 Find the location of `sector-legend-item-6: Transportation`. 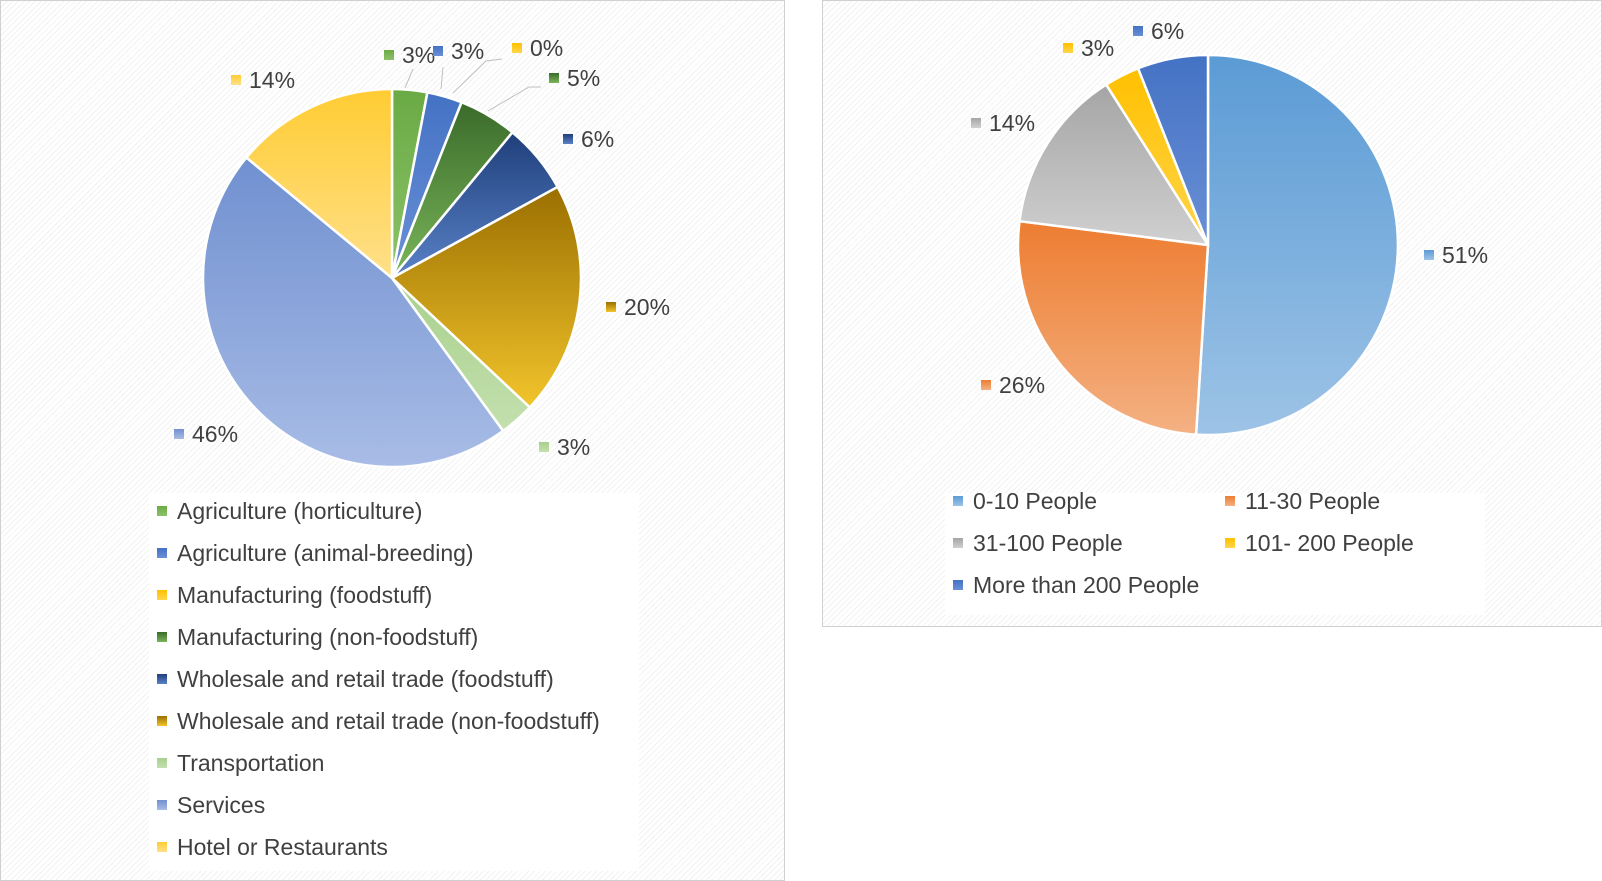

sector-legend-item-6: Transportation is located at coordinates (240, 763).